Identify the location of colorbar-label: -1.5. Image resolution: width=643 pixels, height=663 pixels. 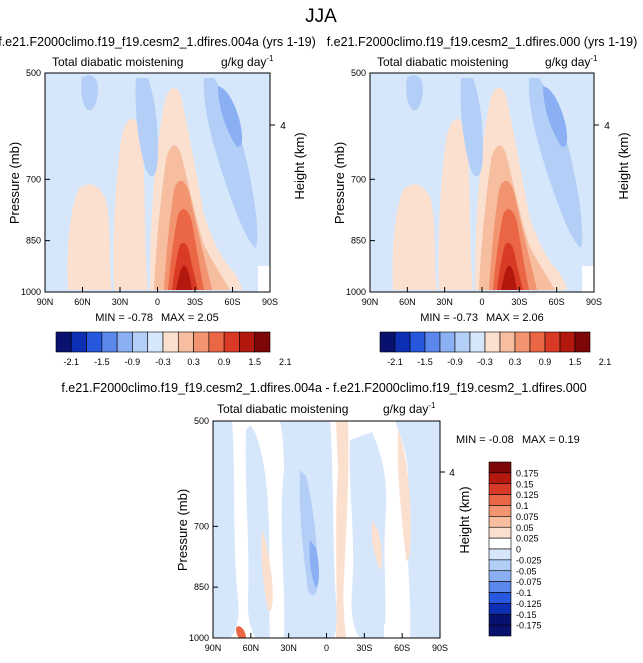
(102, 362).